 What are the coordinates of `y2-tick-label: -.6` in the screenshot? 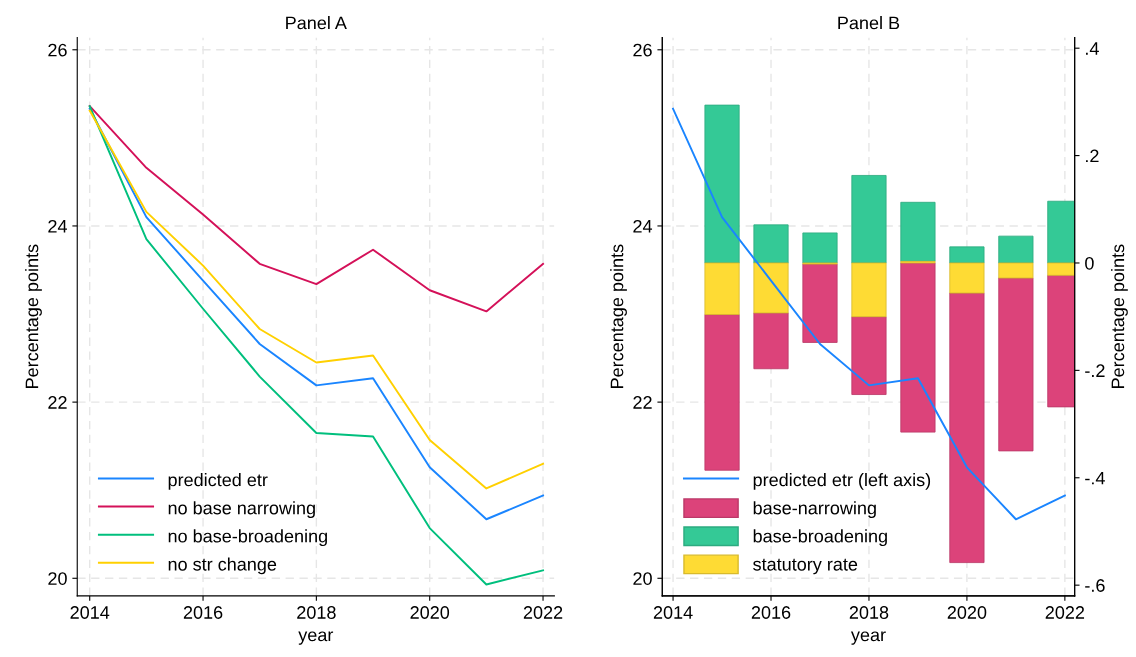 It's located at (1095, 585).